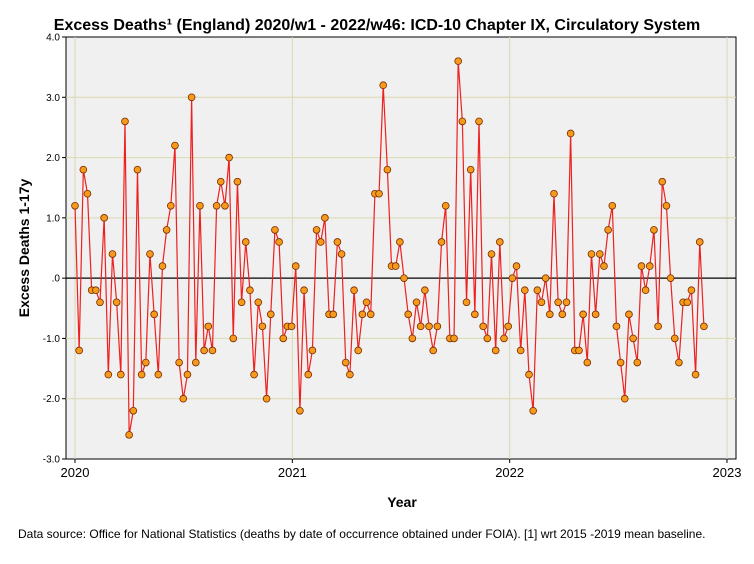 The height and width of the screenshot is (564, 754). I want to click on y-axis-label: Excess Deaths 1-17y, so click(24, 248).